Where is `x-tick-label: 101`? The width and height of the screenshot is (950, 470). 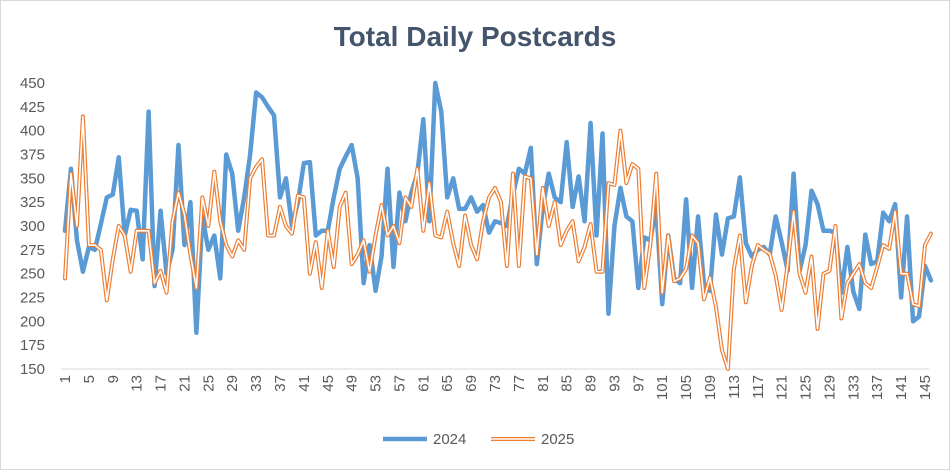 x-tick-label: 101 is located at coordinates (662, 387).